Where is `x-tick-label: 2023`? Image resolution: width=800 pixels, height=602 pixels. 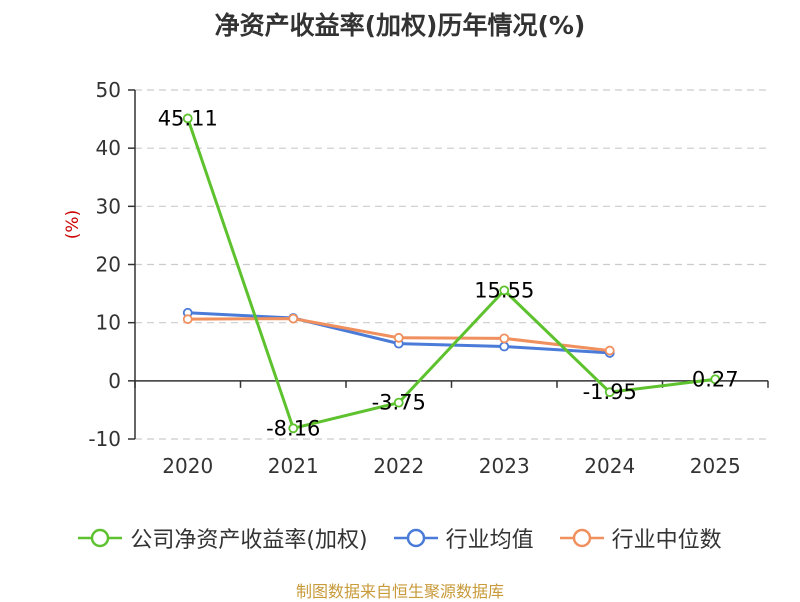
x-tick-label: 2023 is located at coordinates (504, 466).